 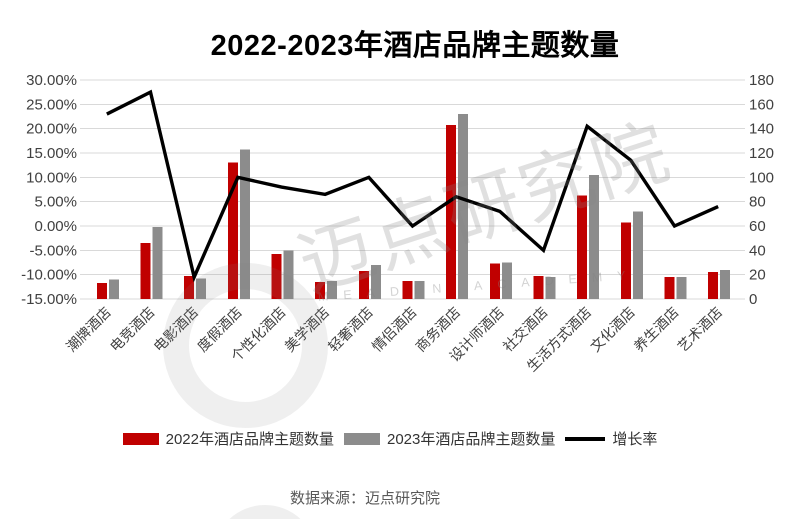 I want to click on chart-legend: 2022年酒店品牌主题数量 2023年酒店品牌主题数量 增长率, so click(x=390, y=438).